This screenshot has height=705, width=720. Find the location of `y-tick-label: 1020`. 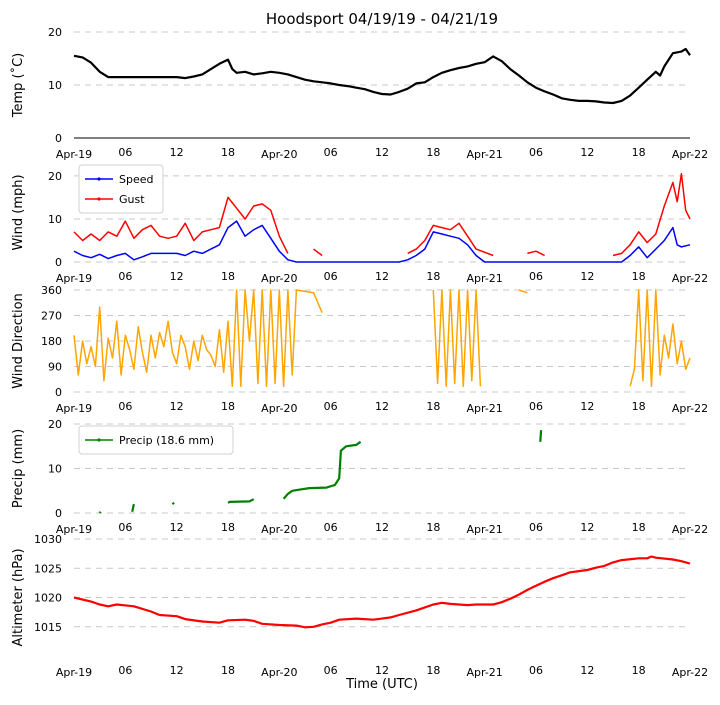

y-tick-label: 1020 is located at coordinates (48, 598).